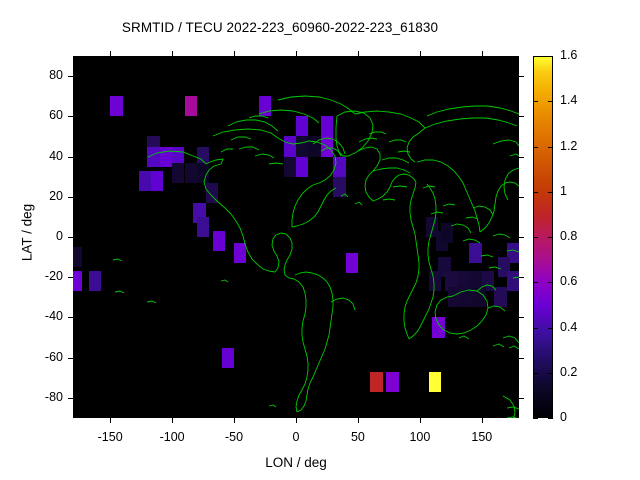 The width and height of the screenshot is (640, 480). I want to click on x-tick-label: -100, so click(172, 437).